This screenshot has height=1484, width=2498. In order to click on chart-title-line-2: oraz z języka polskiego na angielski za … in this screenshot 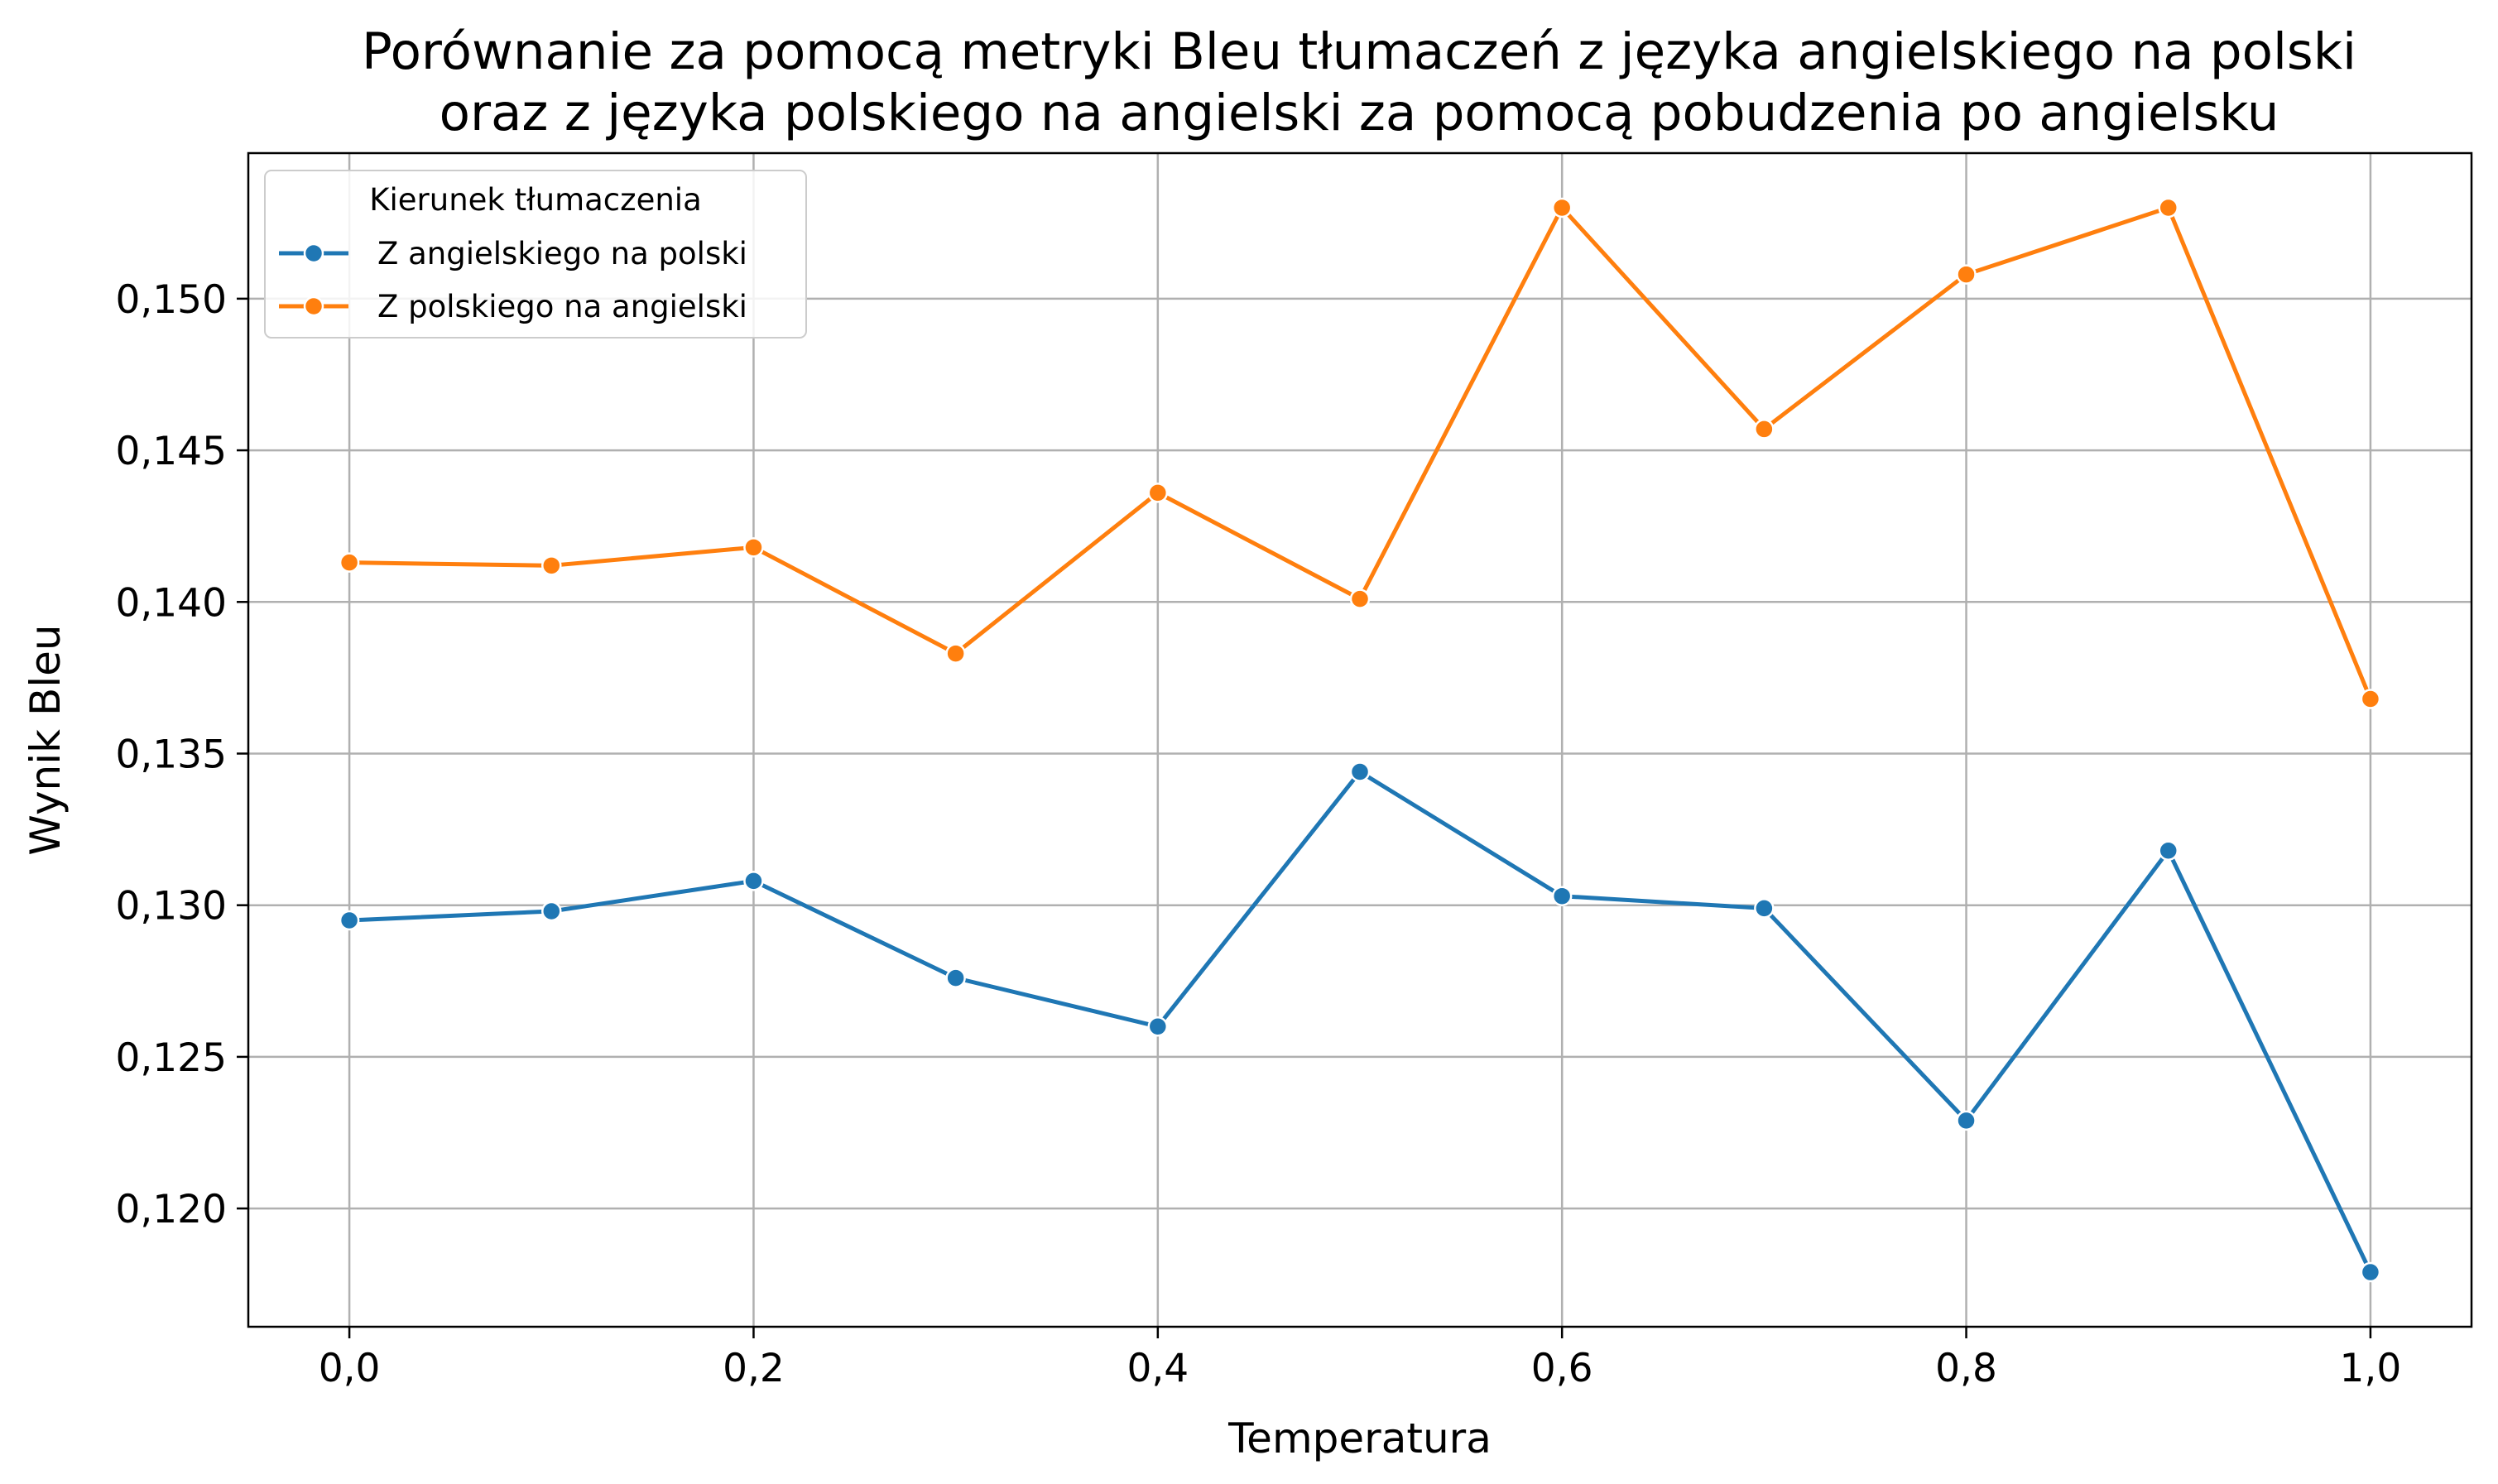, I will do `click(1359, 113)`.